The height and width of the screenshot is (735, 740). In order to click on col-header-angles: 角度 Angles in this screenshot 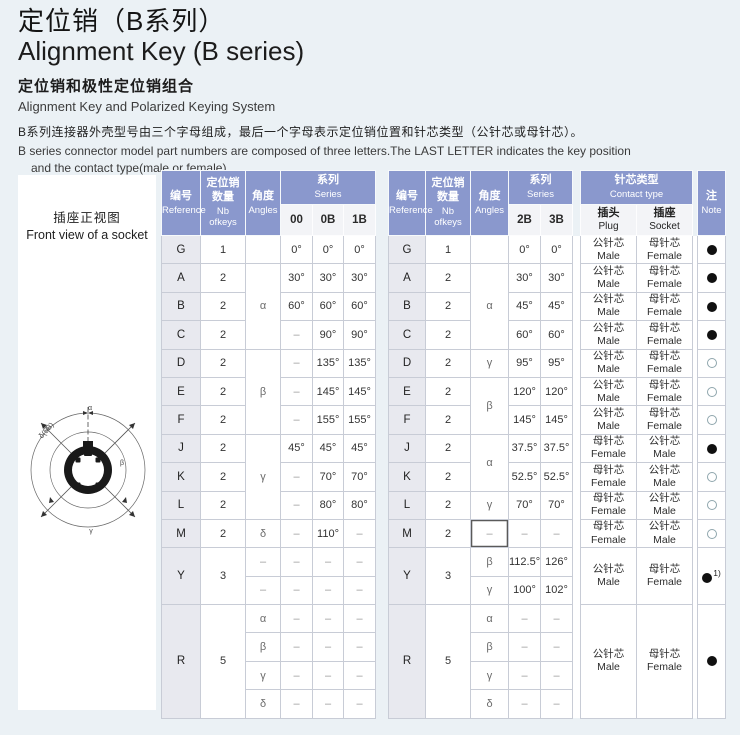, I will do `click(263, 203)`.